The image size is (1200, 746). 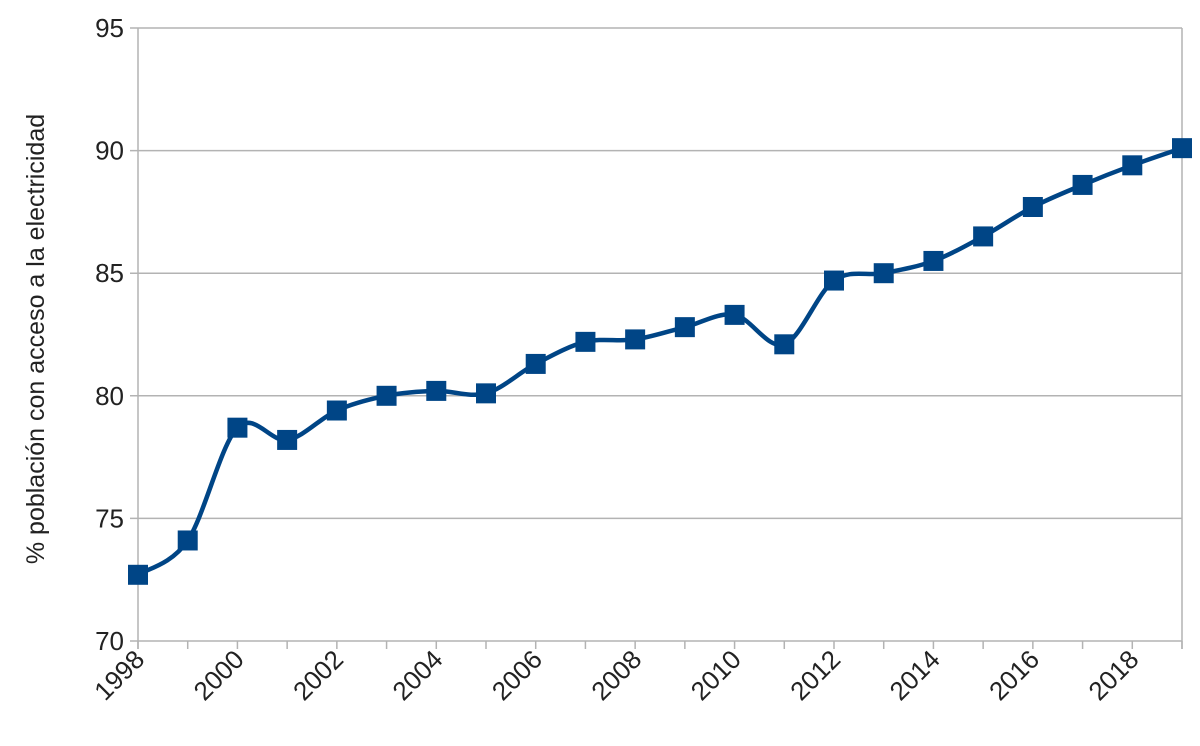 What do you see at coordinates (915, 675) in the screenshot?
I see `x-tick-label-2014: 2014` at bounding box center [915, 675].